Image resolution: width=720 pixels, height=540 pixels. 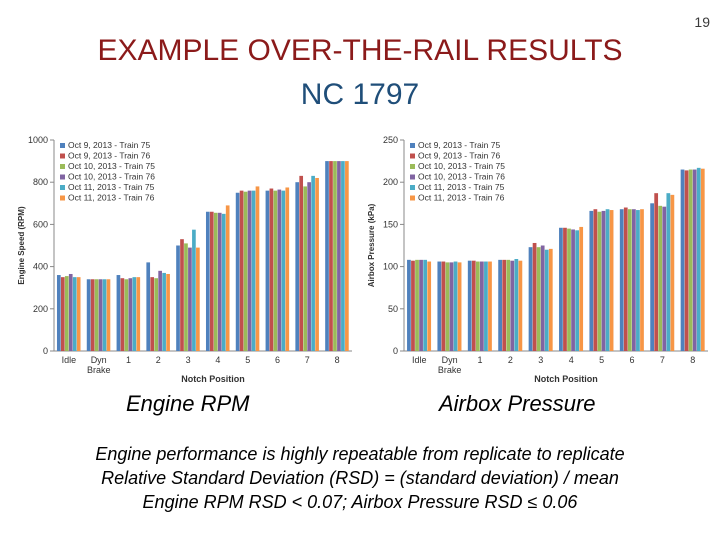 I want to click on airbox-legend-entry: Oct 10, 2013 - Train 75, so click(x=461, y=166).